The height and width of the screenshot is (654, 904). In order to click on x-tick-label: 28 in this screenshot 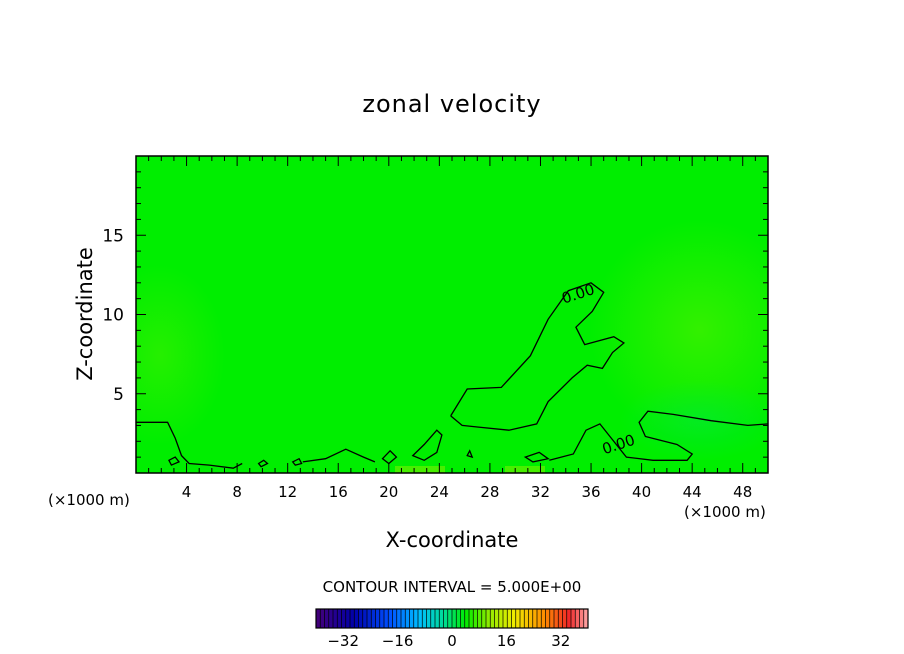, I will do `click(489, 492)`.